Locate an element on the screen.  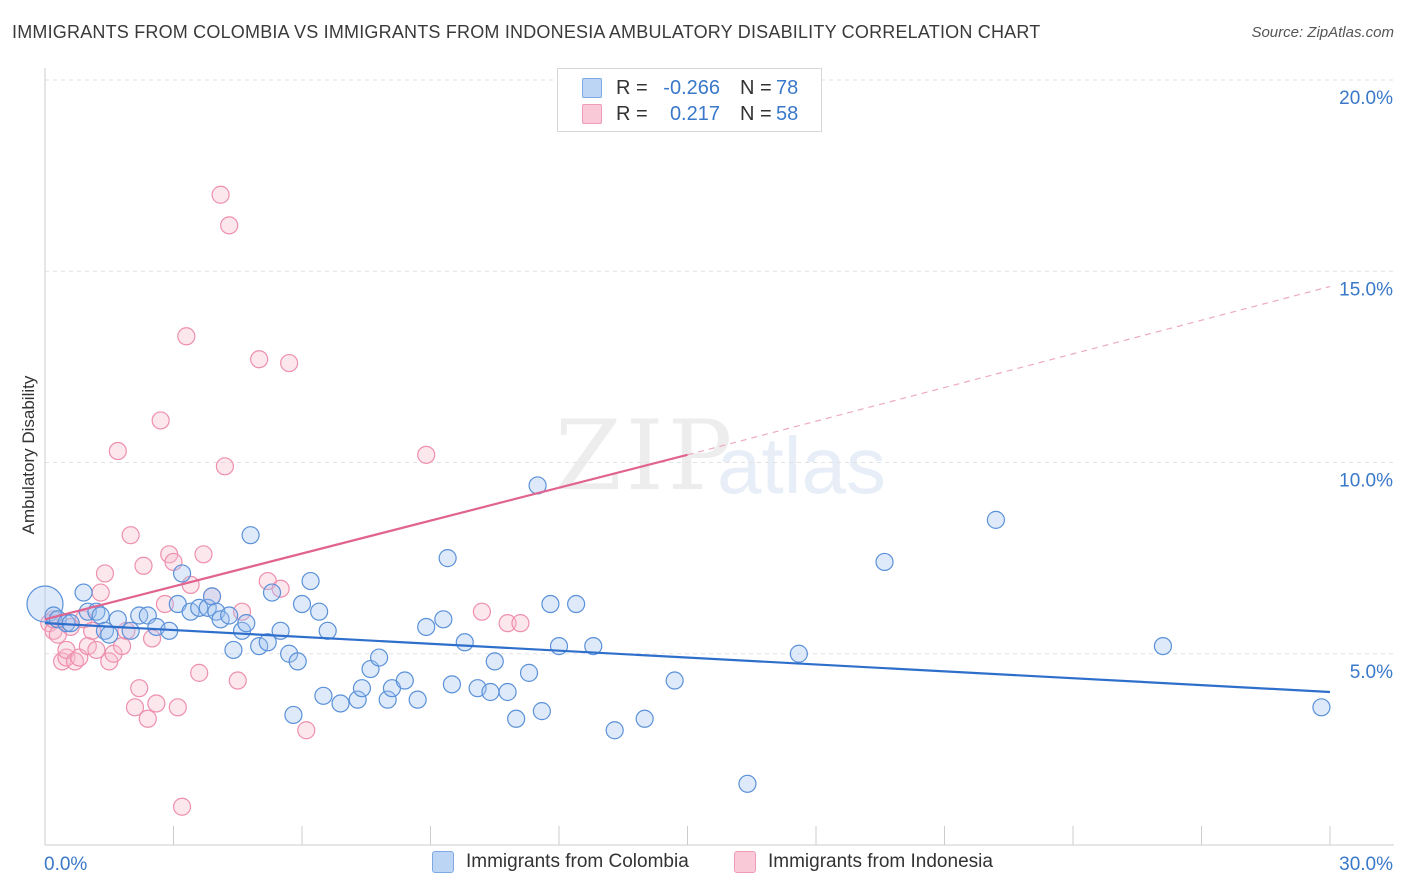
legend-r-value: -0.266 is located at coordinates (691, 87).